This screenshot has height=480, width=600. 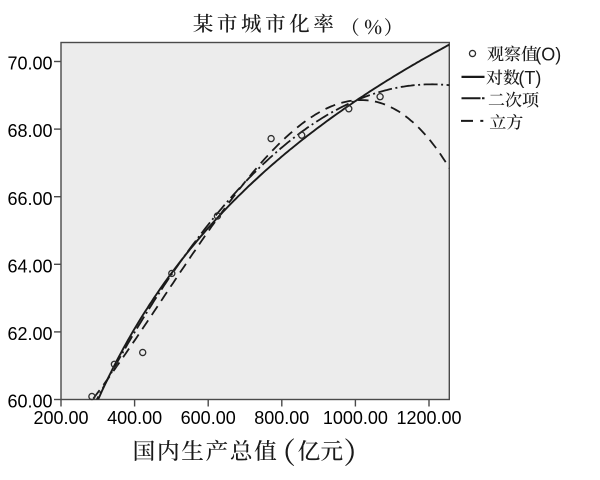 I want to click on svg-text: 200.00, so click(x=60, y=418).